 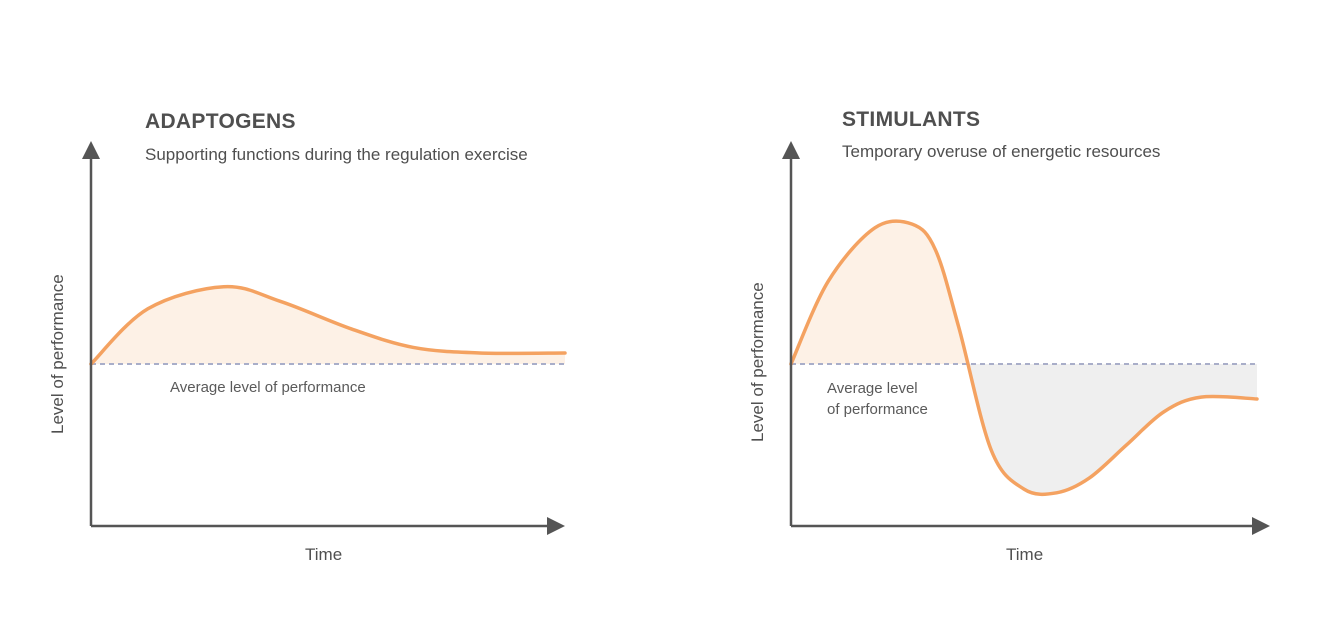 What do you see at coordinates (220, 121) in the screenshot?
I see `chart-title: ADAPTOGENS` at bounding box center [220, 121].